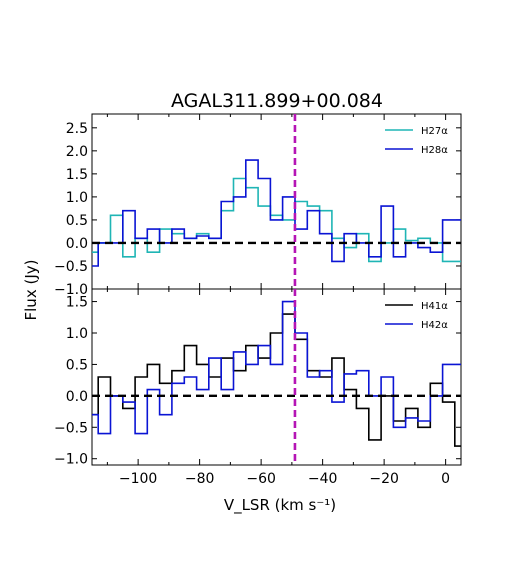  What do you see at coordinates (77, 221) in the screenshot?
I see `top-ytick-label: 0.5` at bounding box center [77, 221].